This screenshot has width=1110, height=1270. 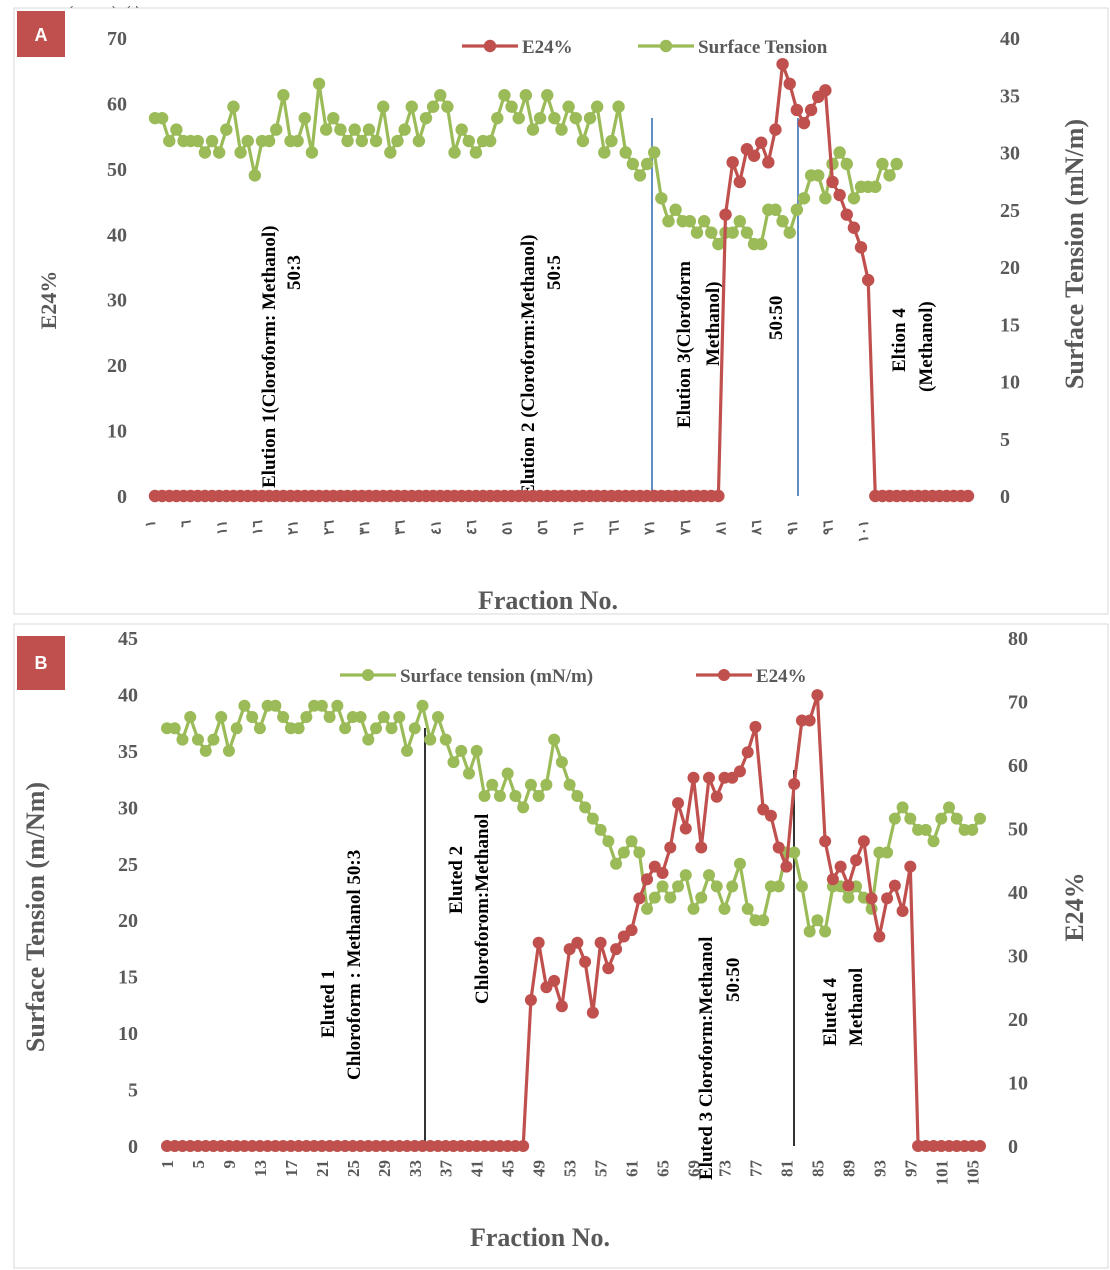 What do you see at coordinates (365, 527) in the screenshot?
I see `panel-a-x-tick: ٣١` at bounding box center [365, 527].